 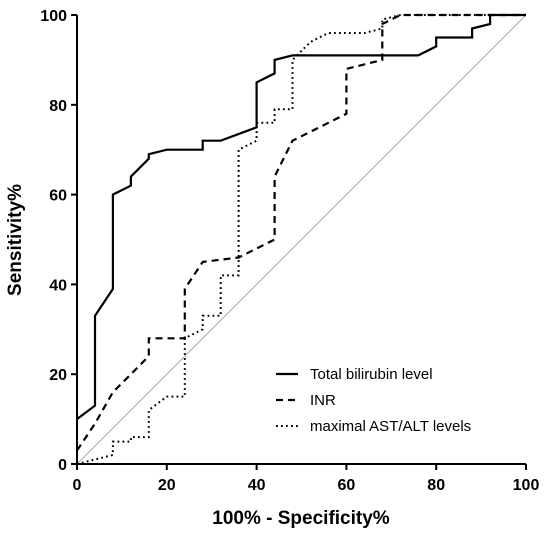 What do you see at coordinates (58, 375) in the screenshot?
I see `y-tick-label: 20` at bounding box center [58, 375].